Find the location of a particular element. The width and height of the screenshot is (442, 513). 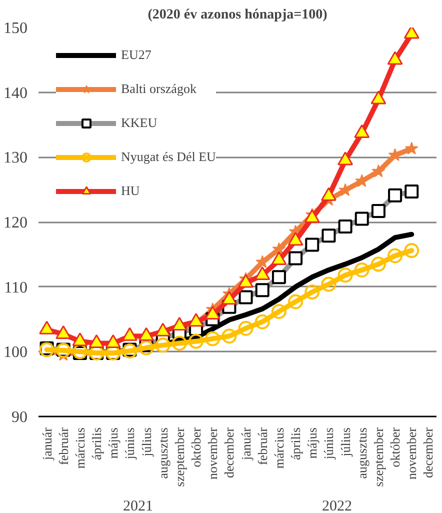

y-tick-label: 100 is located at coordinates (16, 353).